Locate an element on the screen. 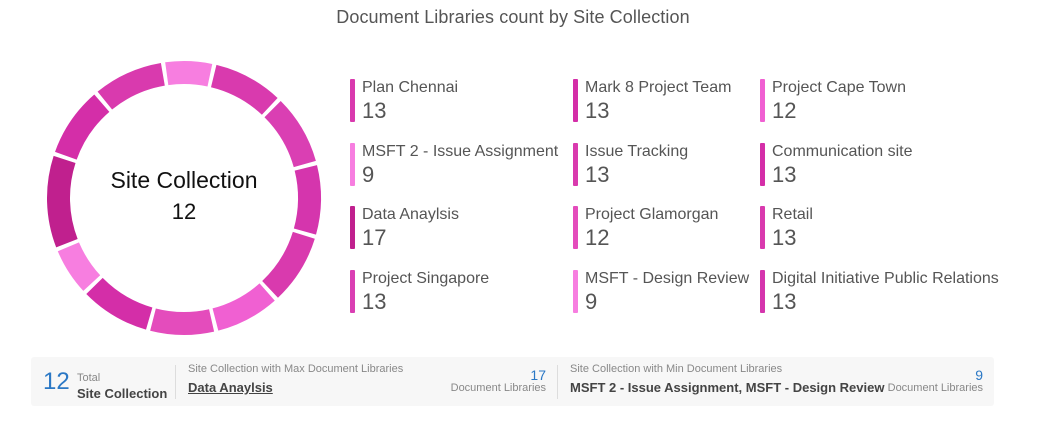 The image size is (1044, 426). max-count: 17 is located at coordinates (538, 375).